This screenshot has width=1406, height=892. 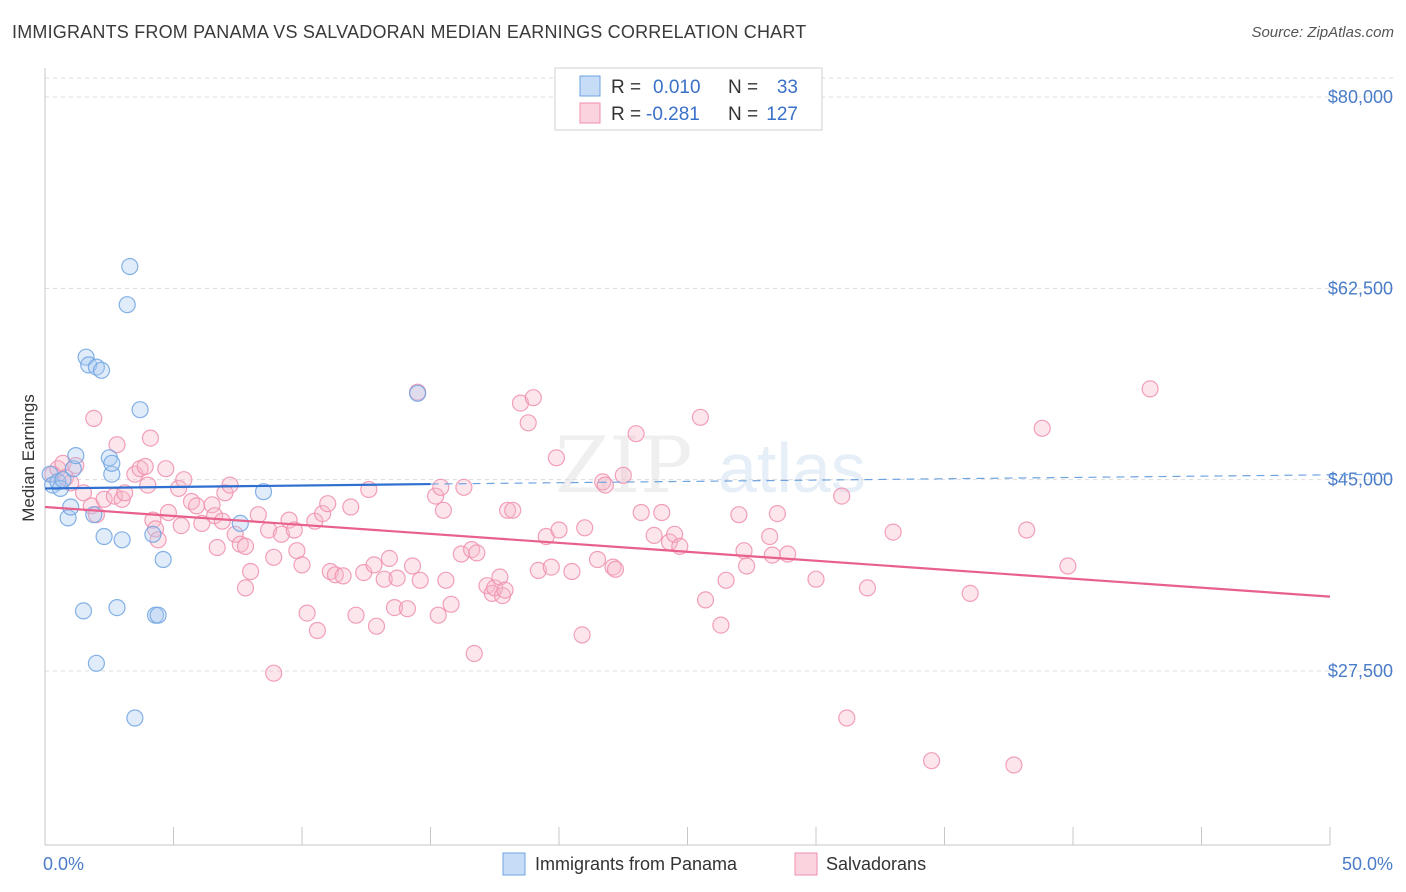 I want to click on legend-r-label-panama: R =, so click(x=626, y=87).